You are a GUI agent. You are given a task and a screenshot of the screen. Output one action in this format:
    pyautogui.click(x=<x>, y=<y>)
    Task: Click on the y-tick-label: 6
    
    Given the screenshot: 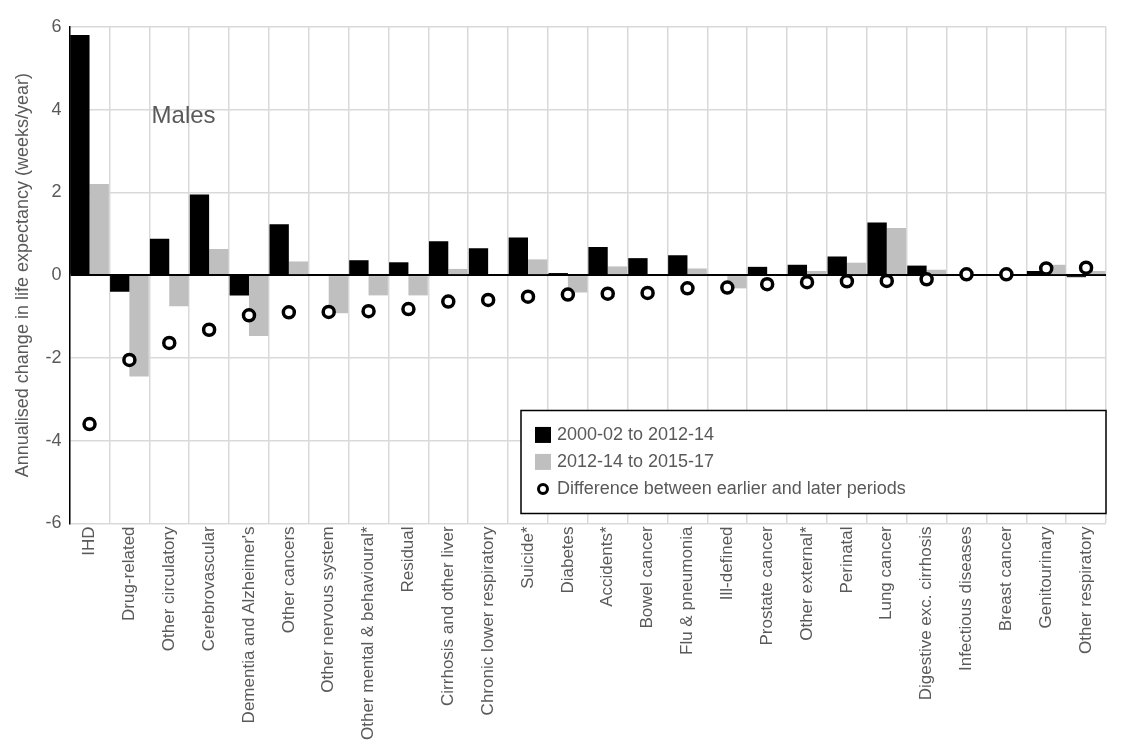 What is the action you would take?
    pyautogui.click(x=56, y=25)
    